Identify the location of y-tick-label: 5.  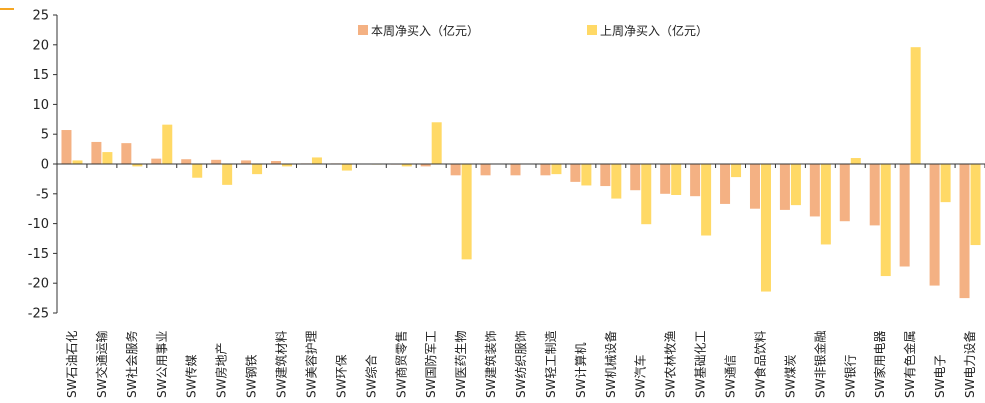
(45, 135).